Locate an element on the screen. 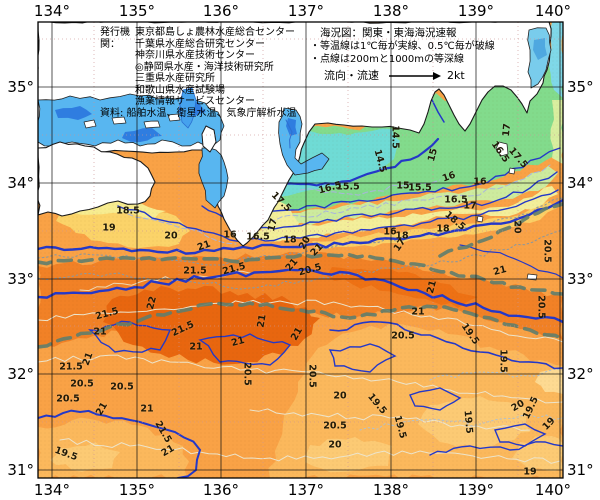  current-speed-label: 流向・流速 is located at coordinates (351, 75).